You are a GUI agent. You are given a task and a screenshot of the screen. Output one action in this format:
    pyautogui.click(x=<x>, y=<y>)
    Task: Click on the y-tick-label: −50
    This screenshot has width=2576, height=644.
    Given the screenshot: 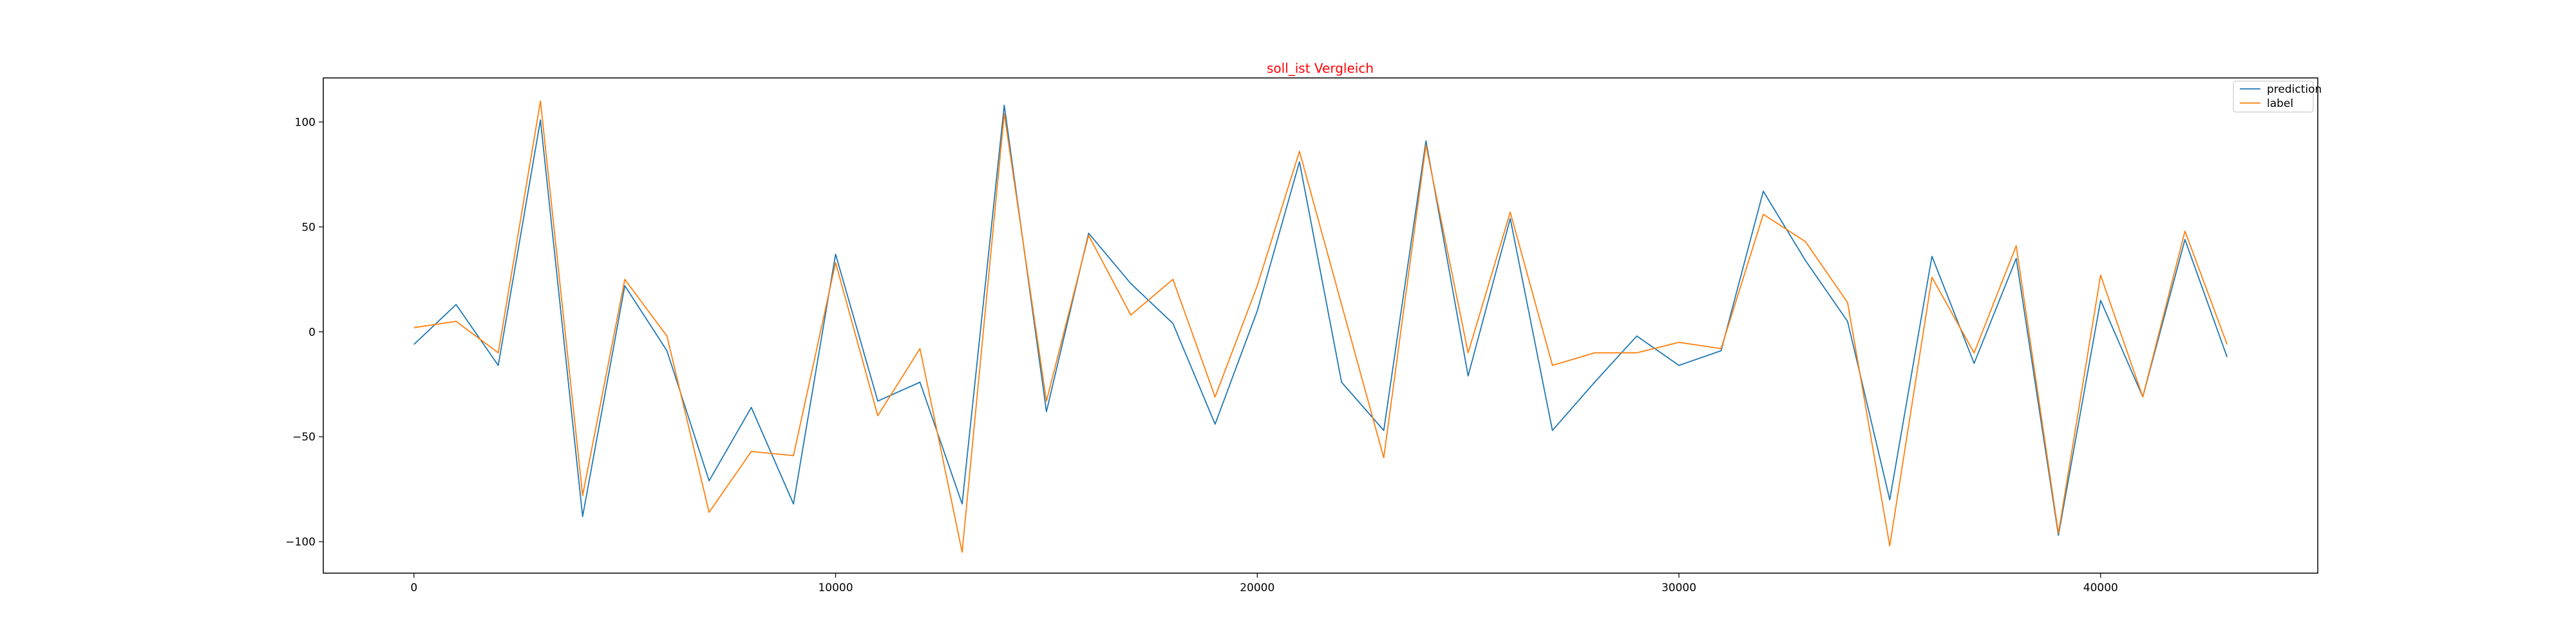 What is the action you would take?
    pyautogui.click(x=304, y=437)
    